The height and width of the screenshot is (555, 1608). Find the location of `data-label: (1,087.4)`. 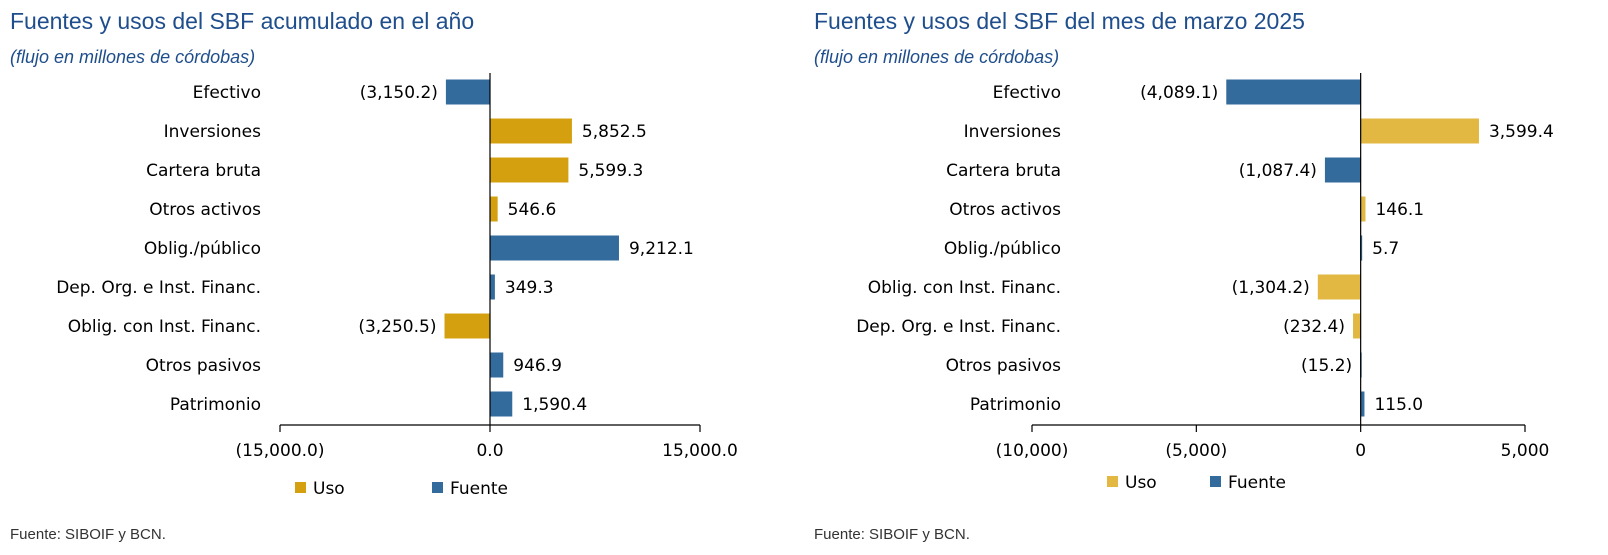

data-label: (1,087.4) is located at coordinates (1278, 171).